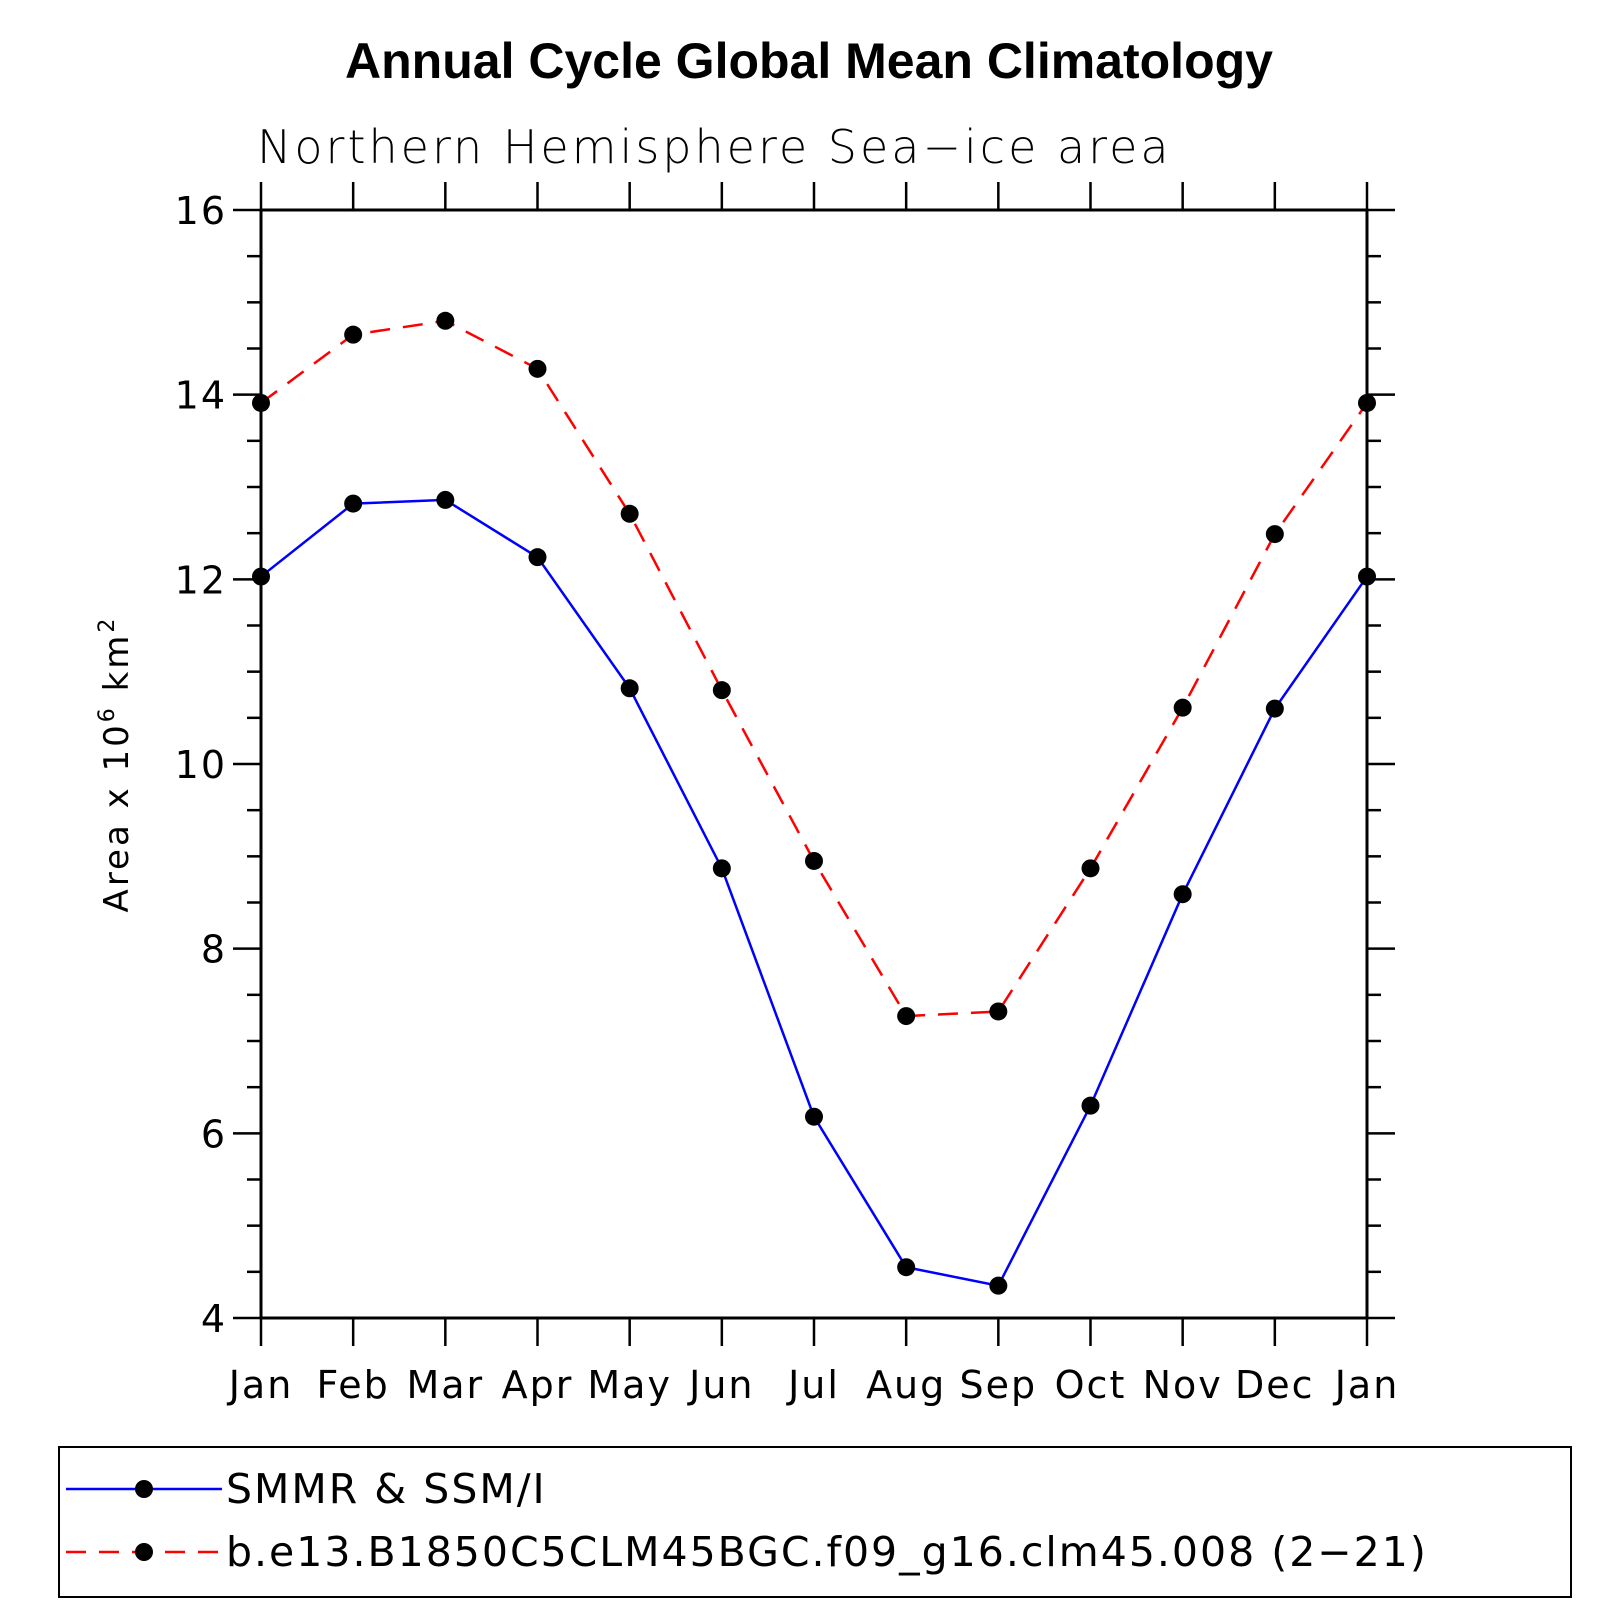  What do you see at coordinates (720, 1385) in the screenshot?
I see `x-tick-label: Jun` at bounding box center [720, 1385].